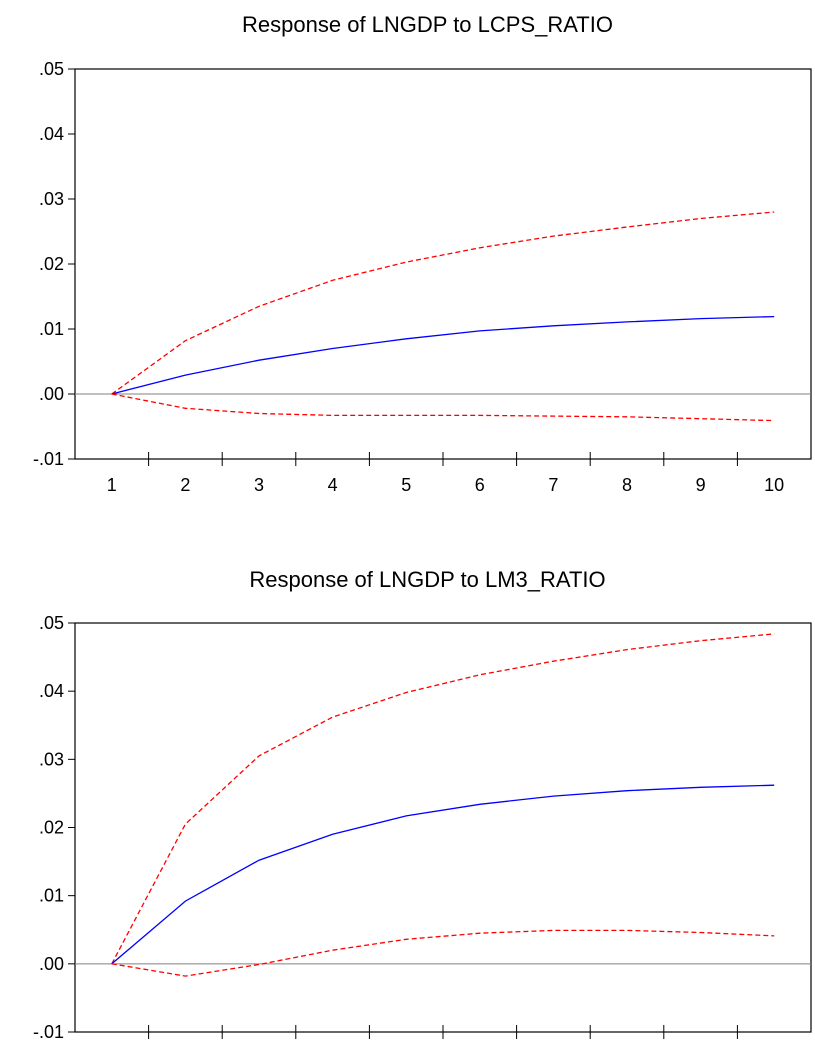 The height and width of the screenshot is (1049, 815). Describe the element at coordinates (443, 303) in the screenshot. I see `series-line-upper` at that location.